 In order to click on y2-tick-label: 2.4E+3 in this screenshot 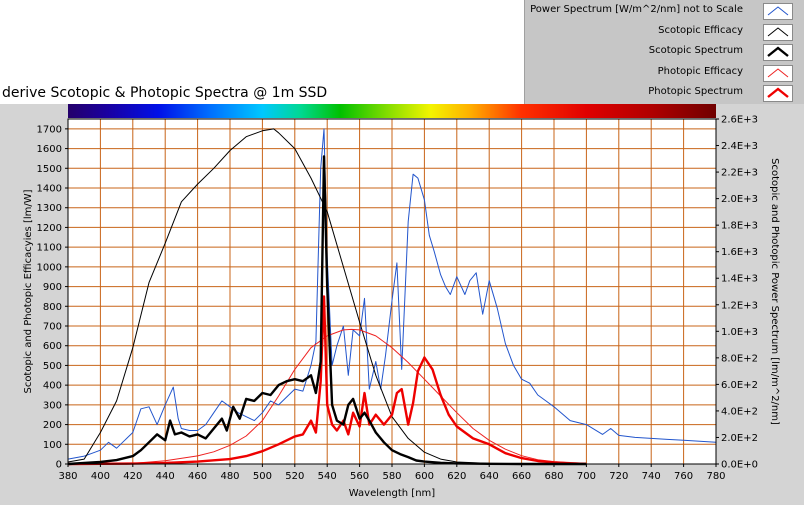, I will do `click(739, 146)`.